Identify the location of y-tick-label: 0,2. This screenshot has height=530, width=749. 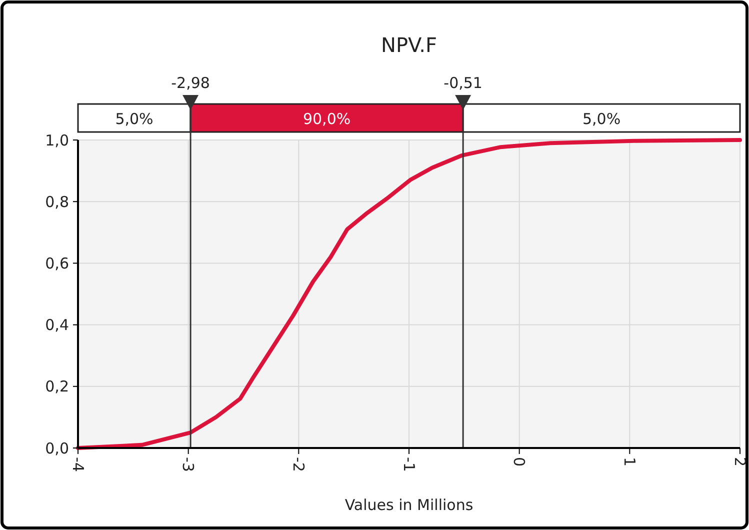
(57, 387).